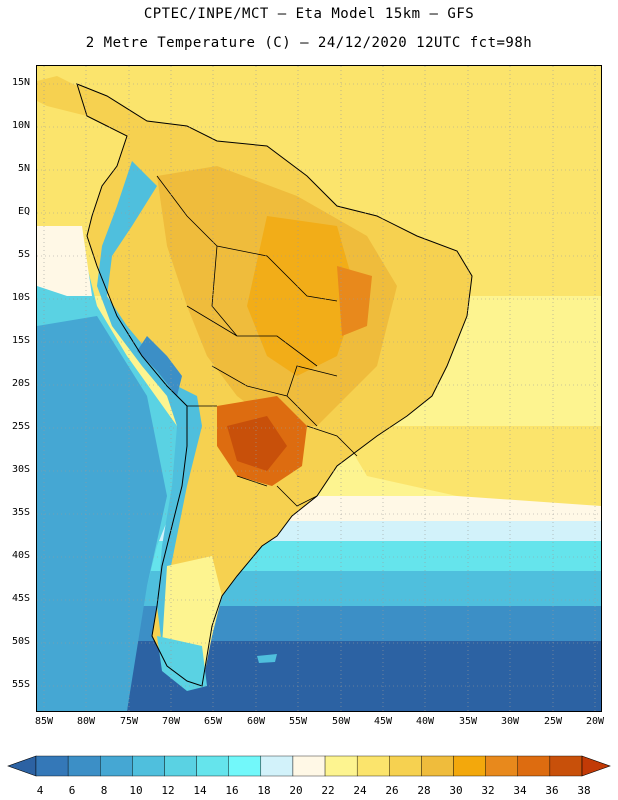 The height and width of the screenshot is (800, 618). Describe the element at coordinates (424, 790) in the screenshot. I see `colorbar-label: 28` at that location.